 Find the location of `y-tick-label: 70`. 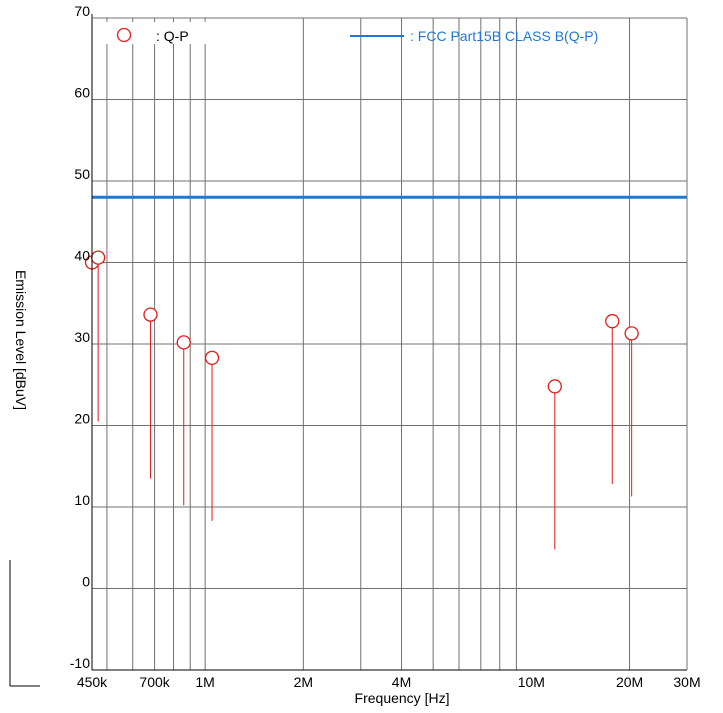

y-tick-label: 70 is located at coordinates (82, 11).